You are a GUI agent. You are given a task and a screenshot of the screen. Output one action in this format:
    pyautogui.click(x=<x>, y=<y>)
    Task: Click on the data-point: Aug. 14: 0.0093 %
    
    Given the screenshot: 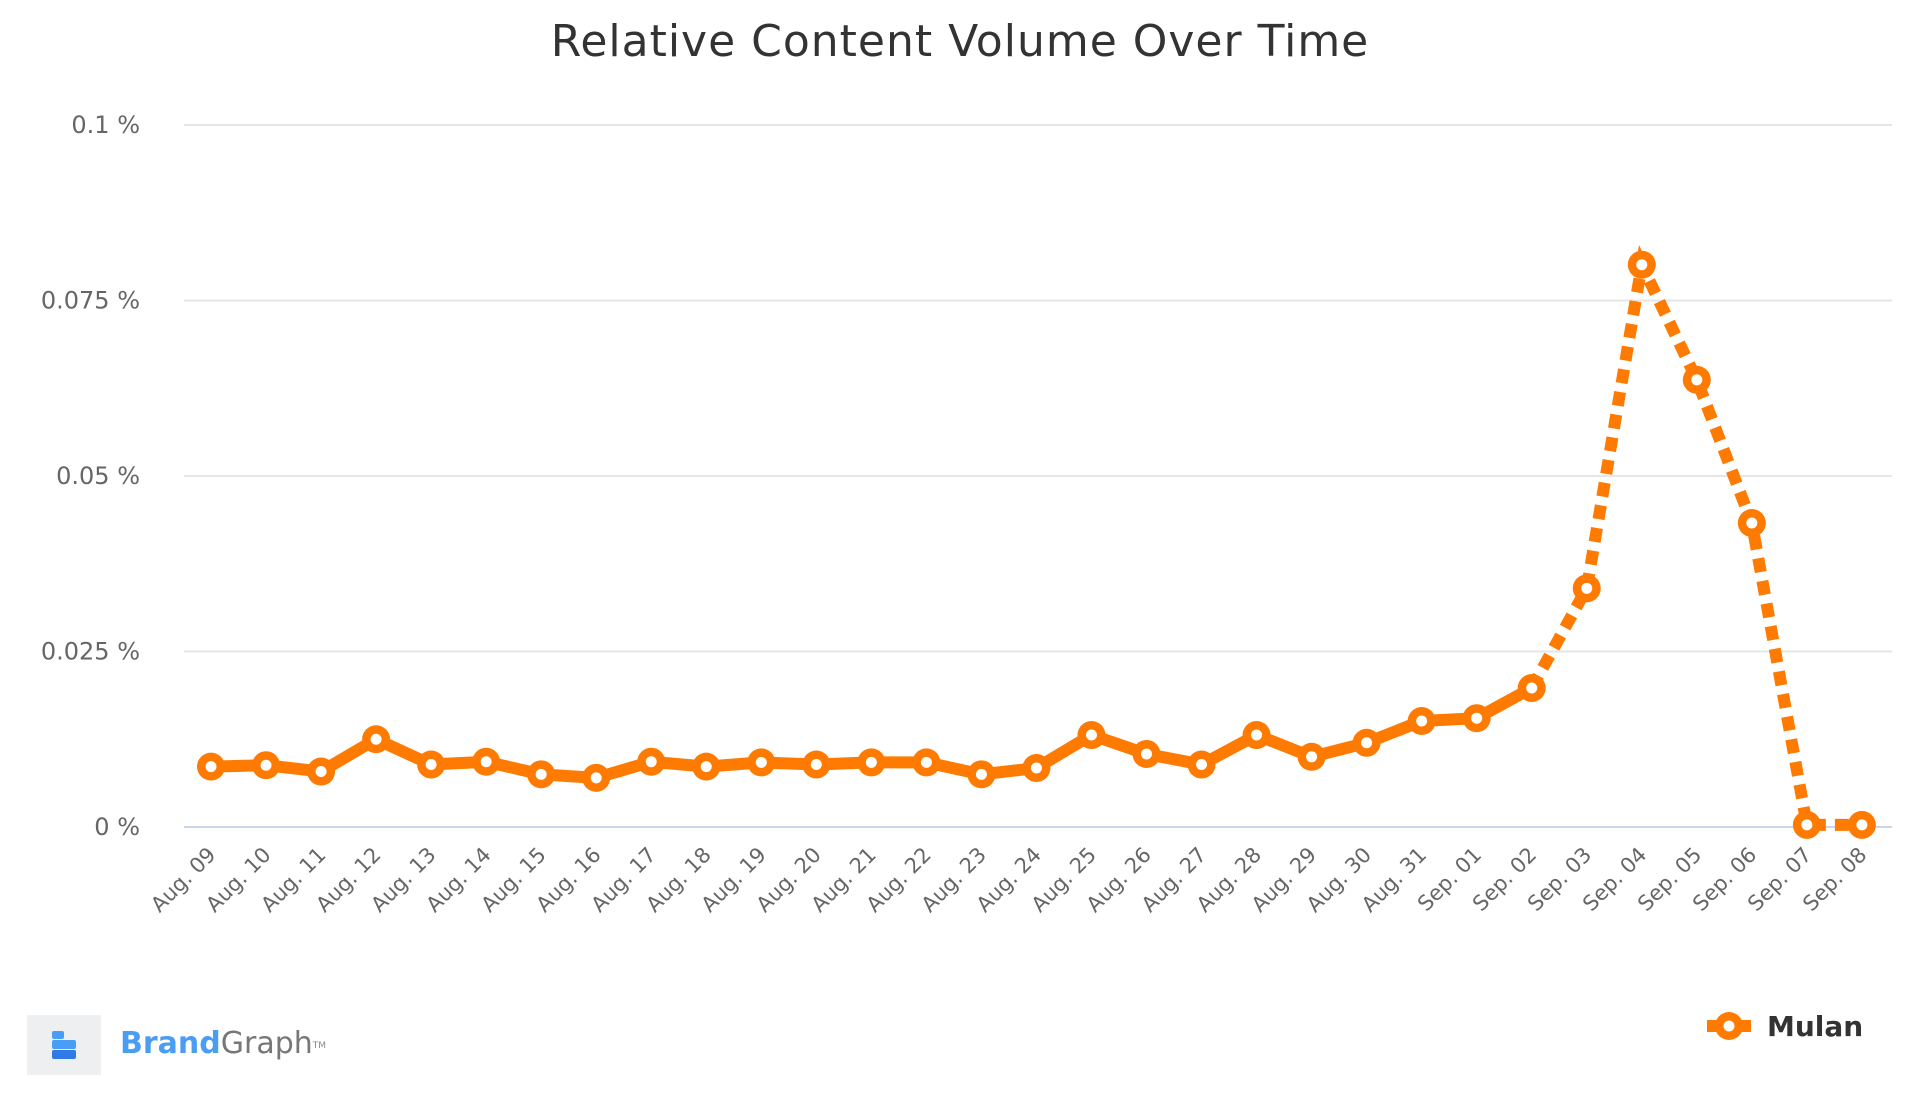 What is the action you would take?
    pyautogui.click(x=486, y=761)
    